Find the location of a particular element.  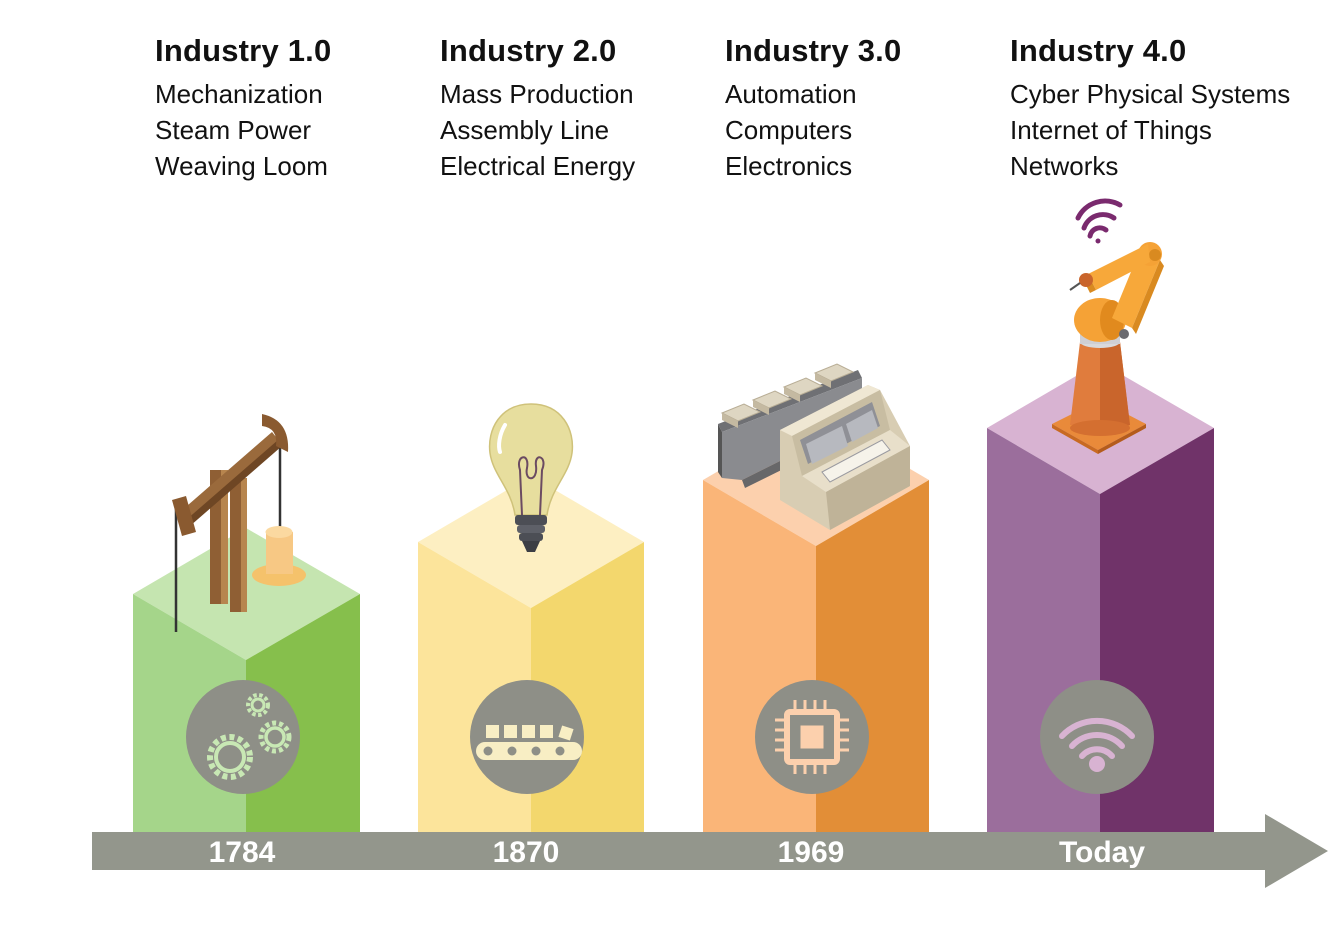

stage-line: Electronics is located at coordinates (789, 166).